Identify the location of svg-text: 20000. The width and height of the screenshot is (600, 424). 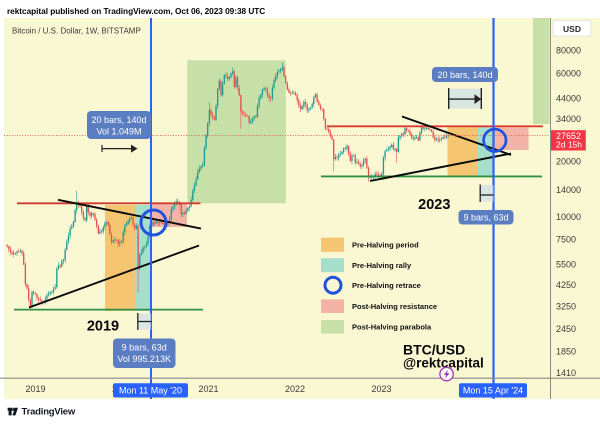
(568, 161).